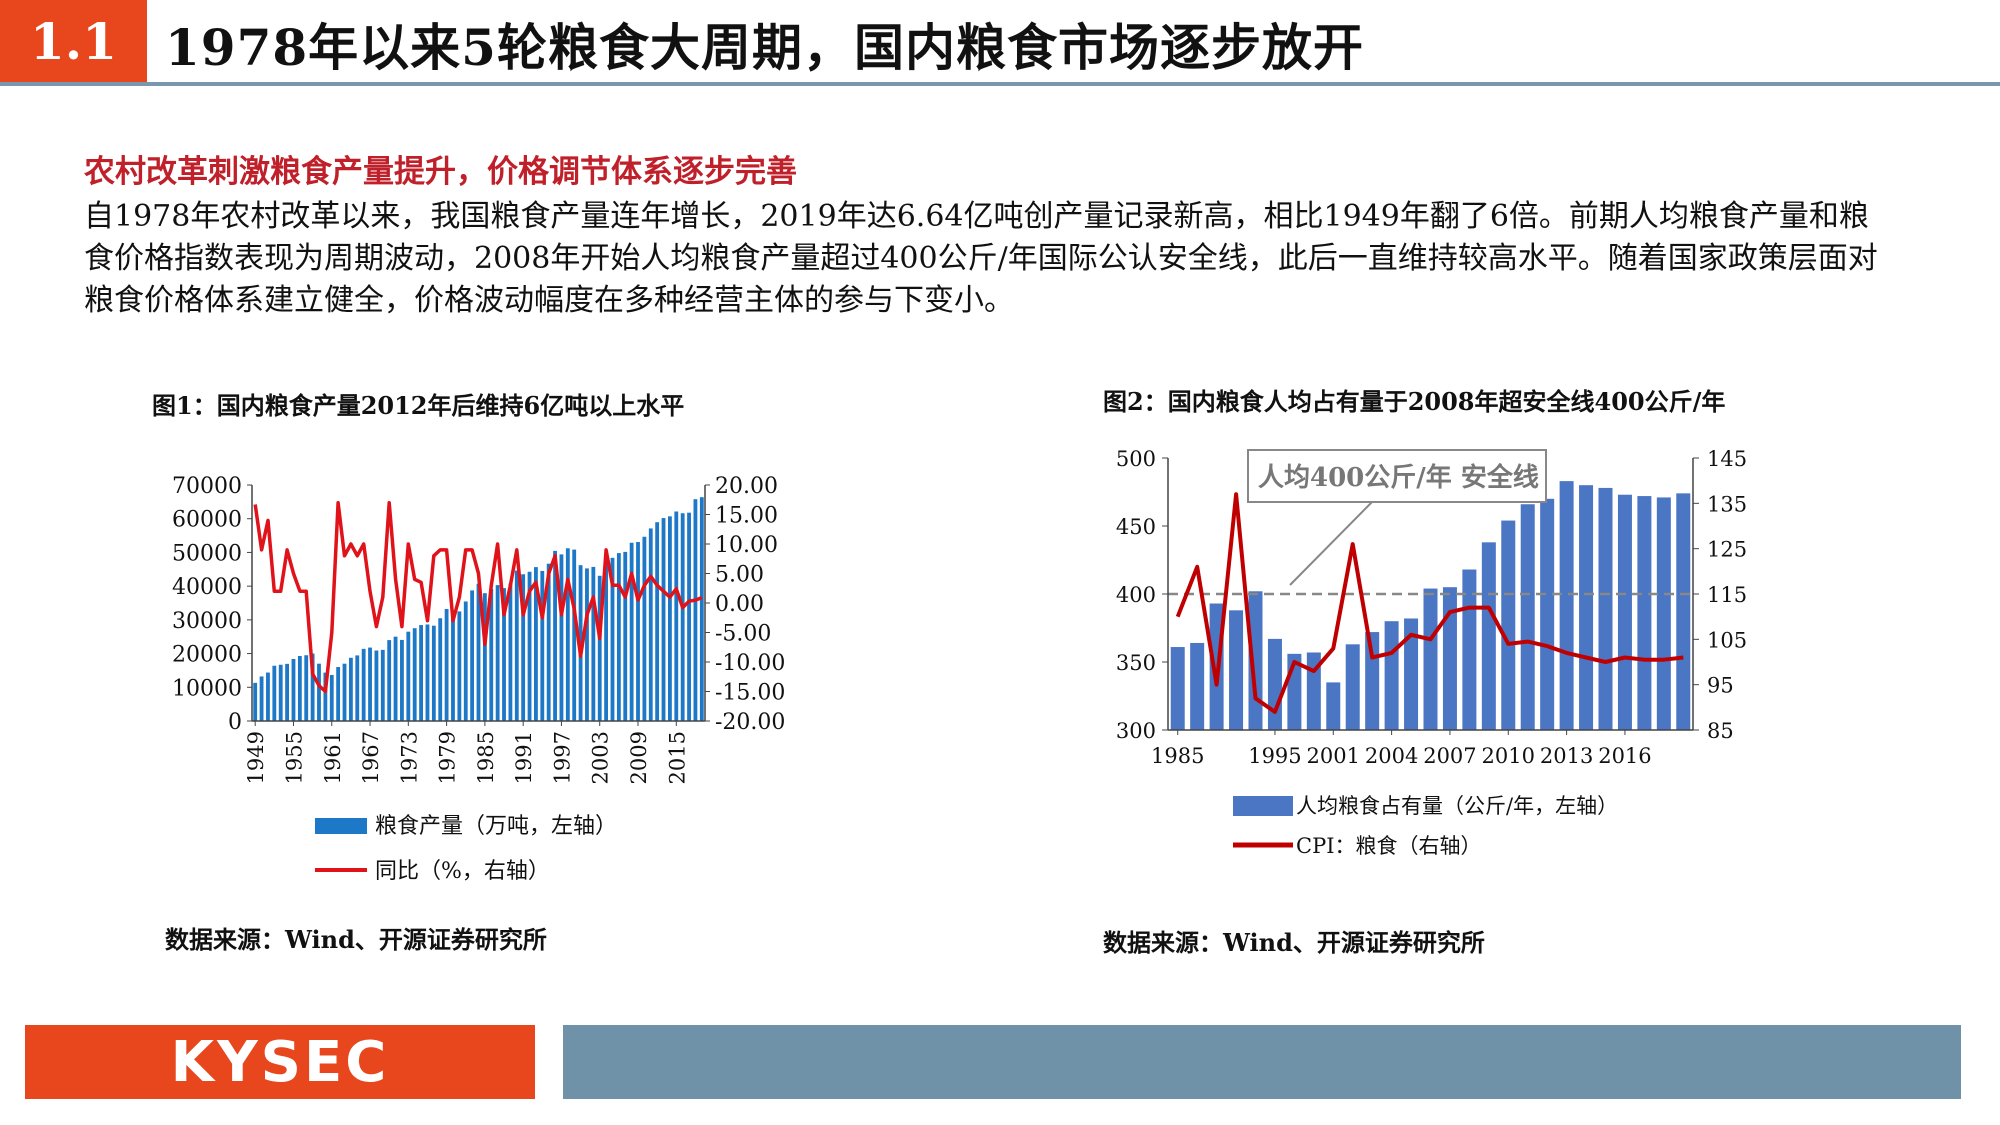 The image size is (2000, 1125). I want to click on x-tick-label: 2003, so click(601, 757).